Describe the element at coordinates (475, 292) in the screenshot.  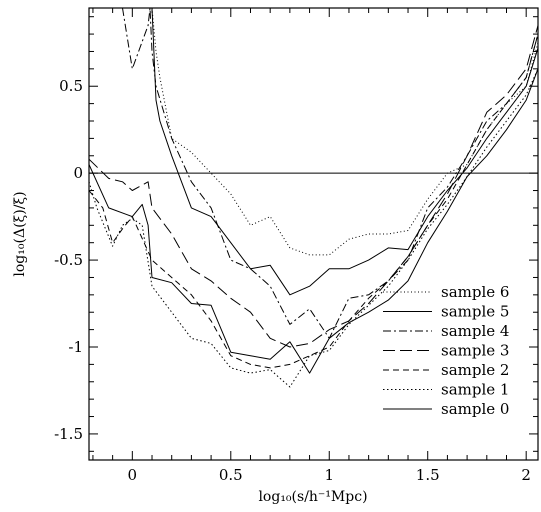
I see `legend-label-sample-6: sample 6` at that location.